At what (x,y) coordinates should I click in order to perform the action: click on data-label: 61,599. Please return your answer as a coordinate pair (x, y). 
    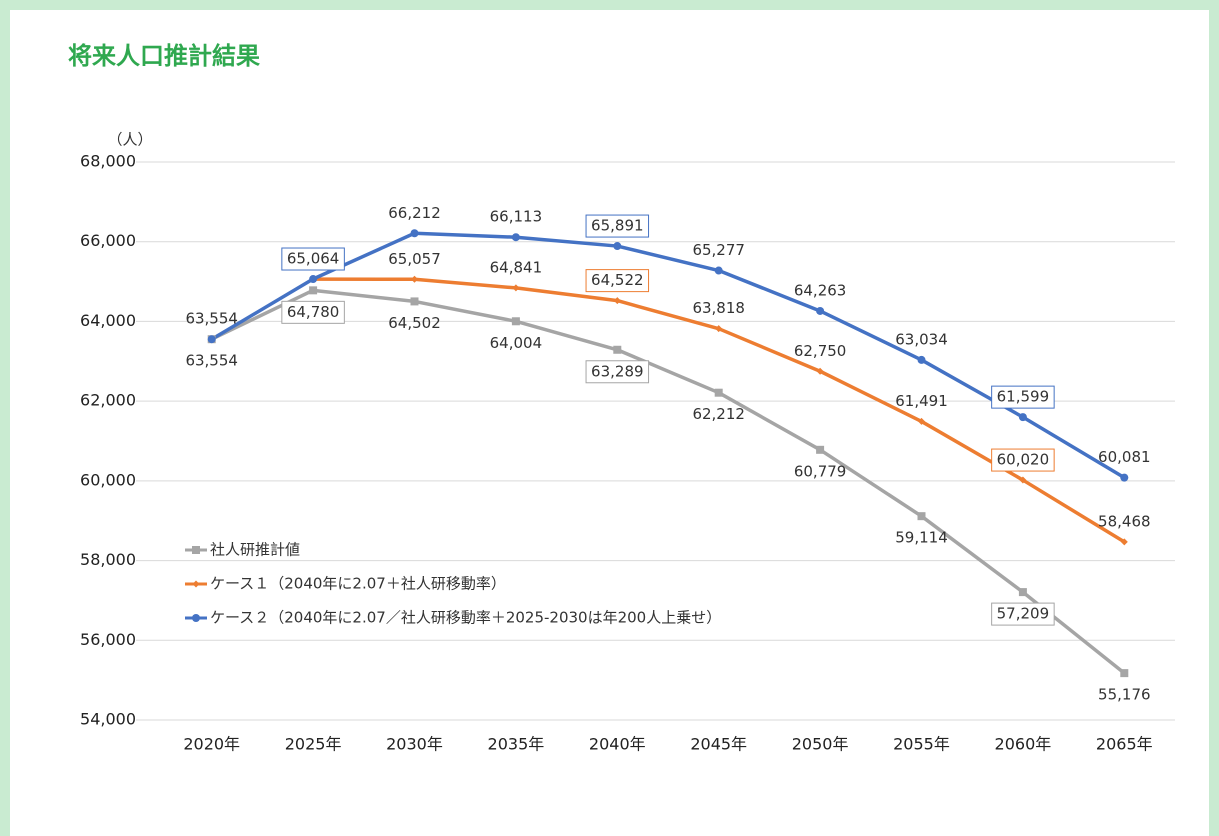
    Looking at the image, I should click on (1023, 397).